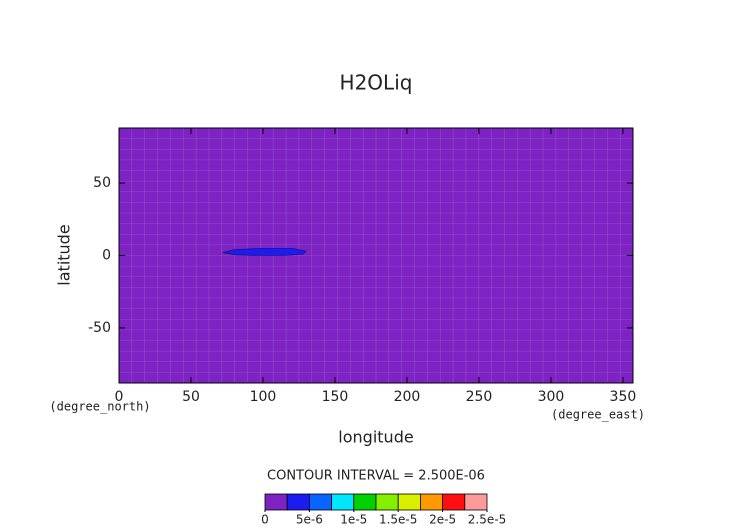 Image resolution: width=752 pixels, height=532 pixels. Describe the element at coordinates (264, 251) in the screenshot. I see `contour-region` at that location.